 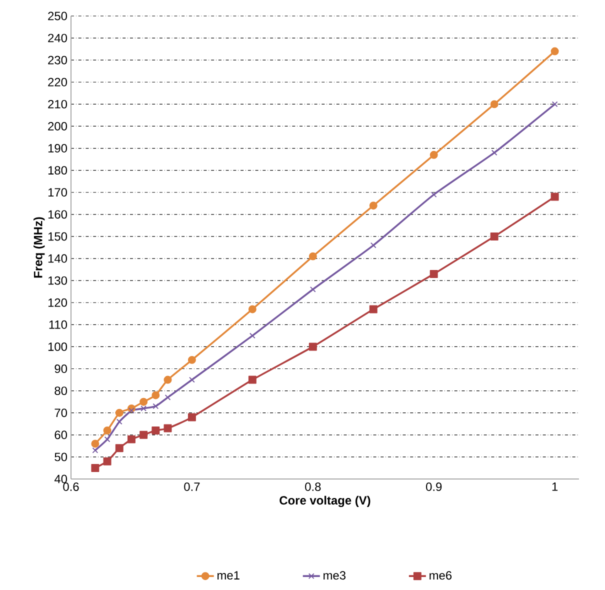 I want to click on y-tick-label: 90, so click(x=61, y=368).